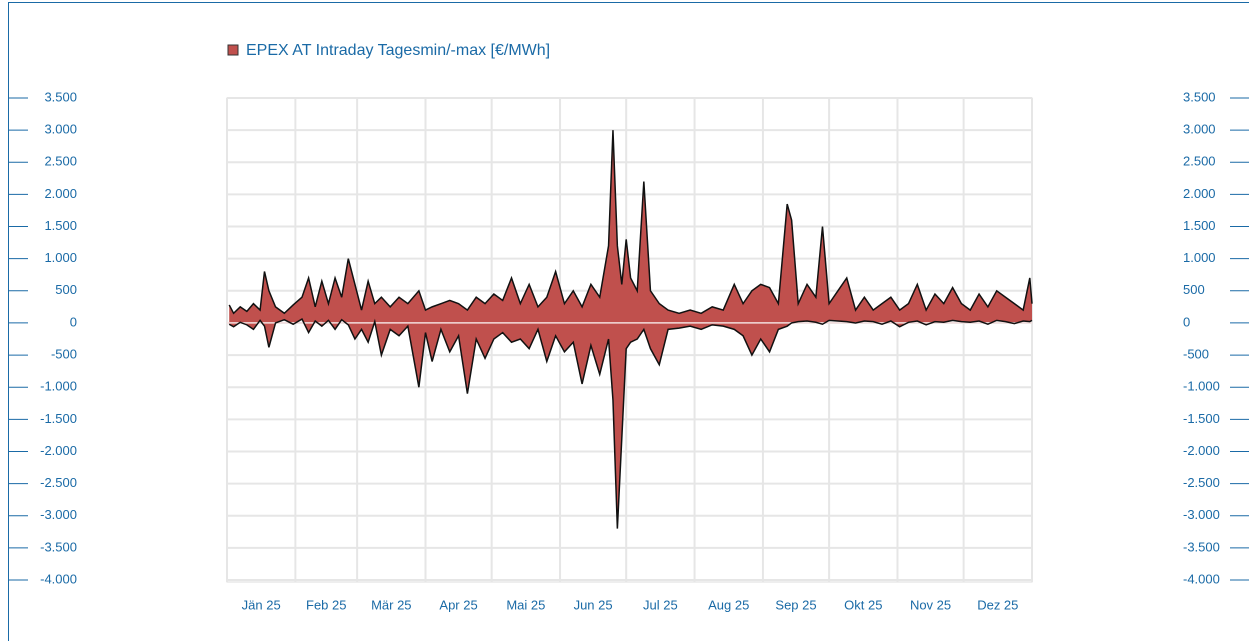 The image size is (1249, 641). I want to click on y2-tick-label: 3.000, so click(1199, 129).